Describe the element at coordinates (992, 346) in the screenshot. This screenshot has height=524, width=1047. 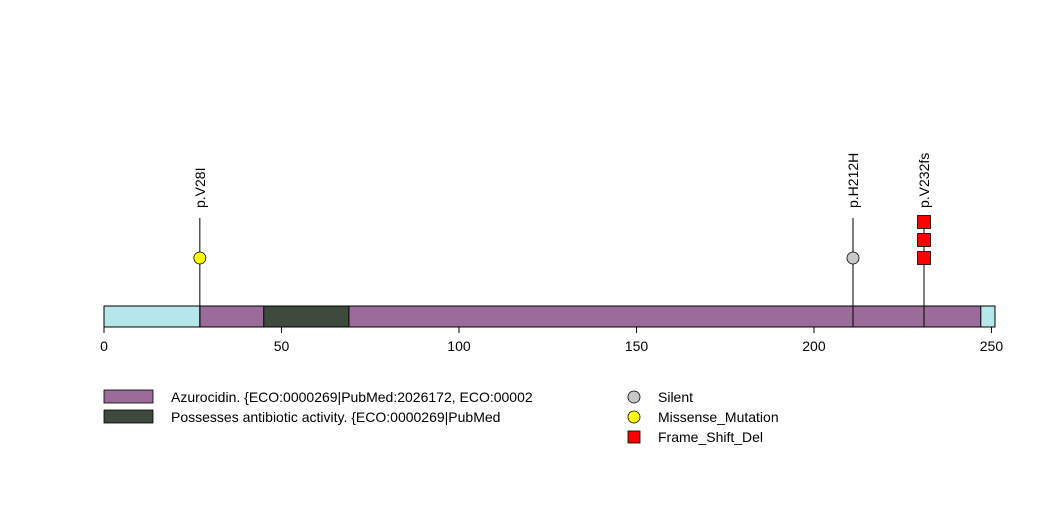
I see `axis-tick-label: 250` at that location.